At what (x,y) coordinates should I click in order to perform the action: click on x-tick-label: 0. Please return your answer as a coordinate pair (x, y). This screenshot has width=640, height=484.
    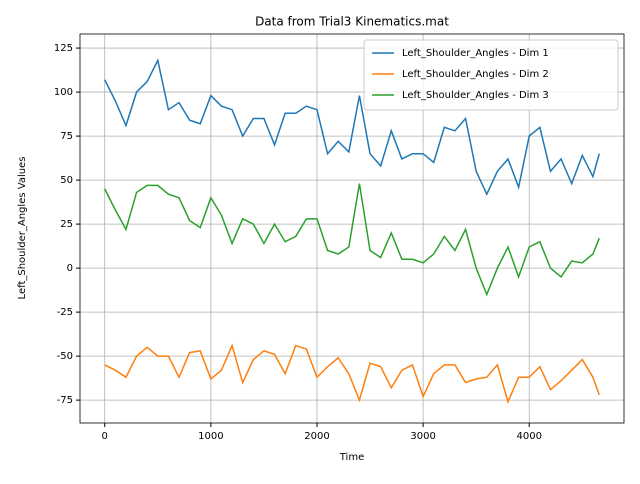
    Looking at the image, I should click on (105, 436).